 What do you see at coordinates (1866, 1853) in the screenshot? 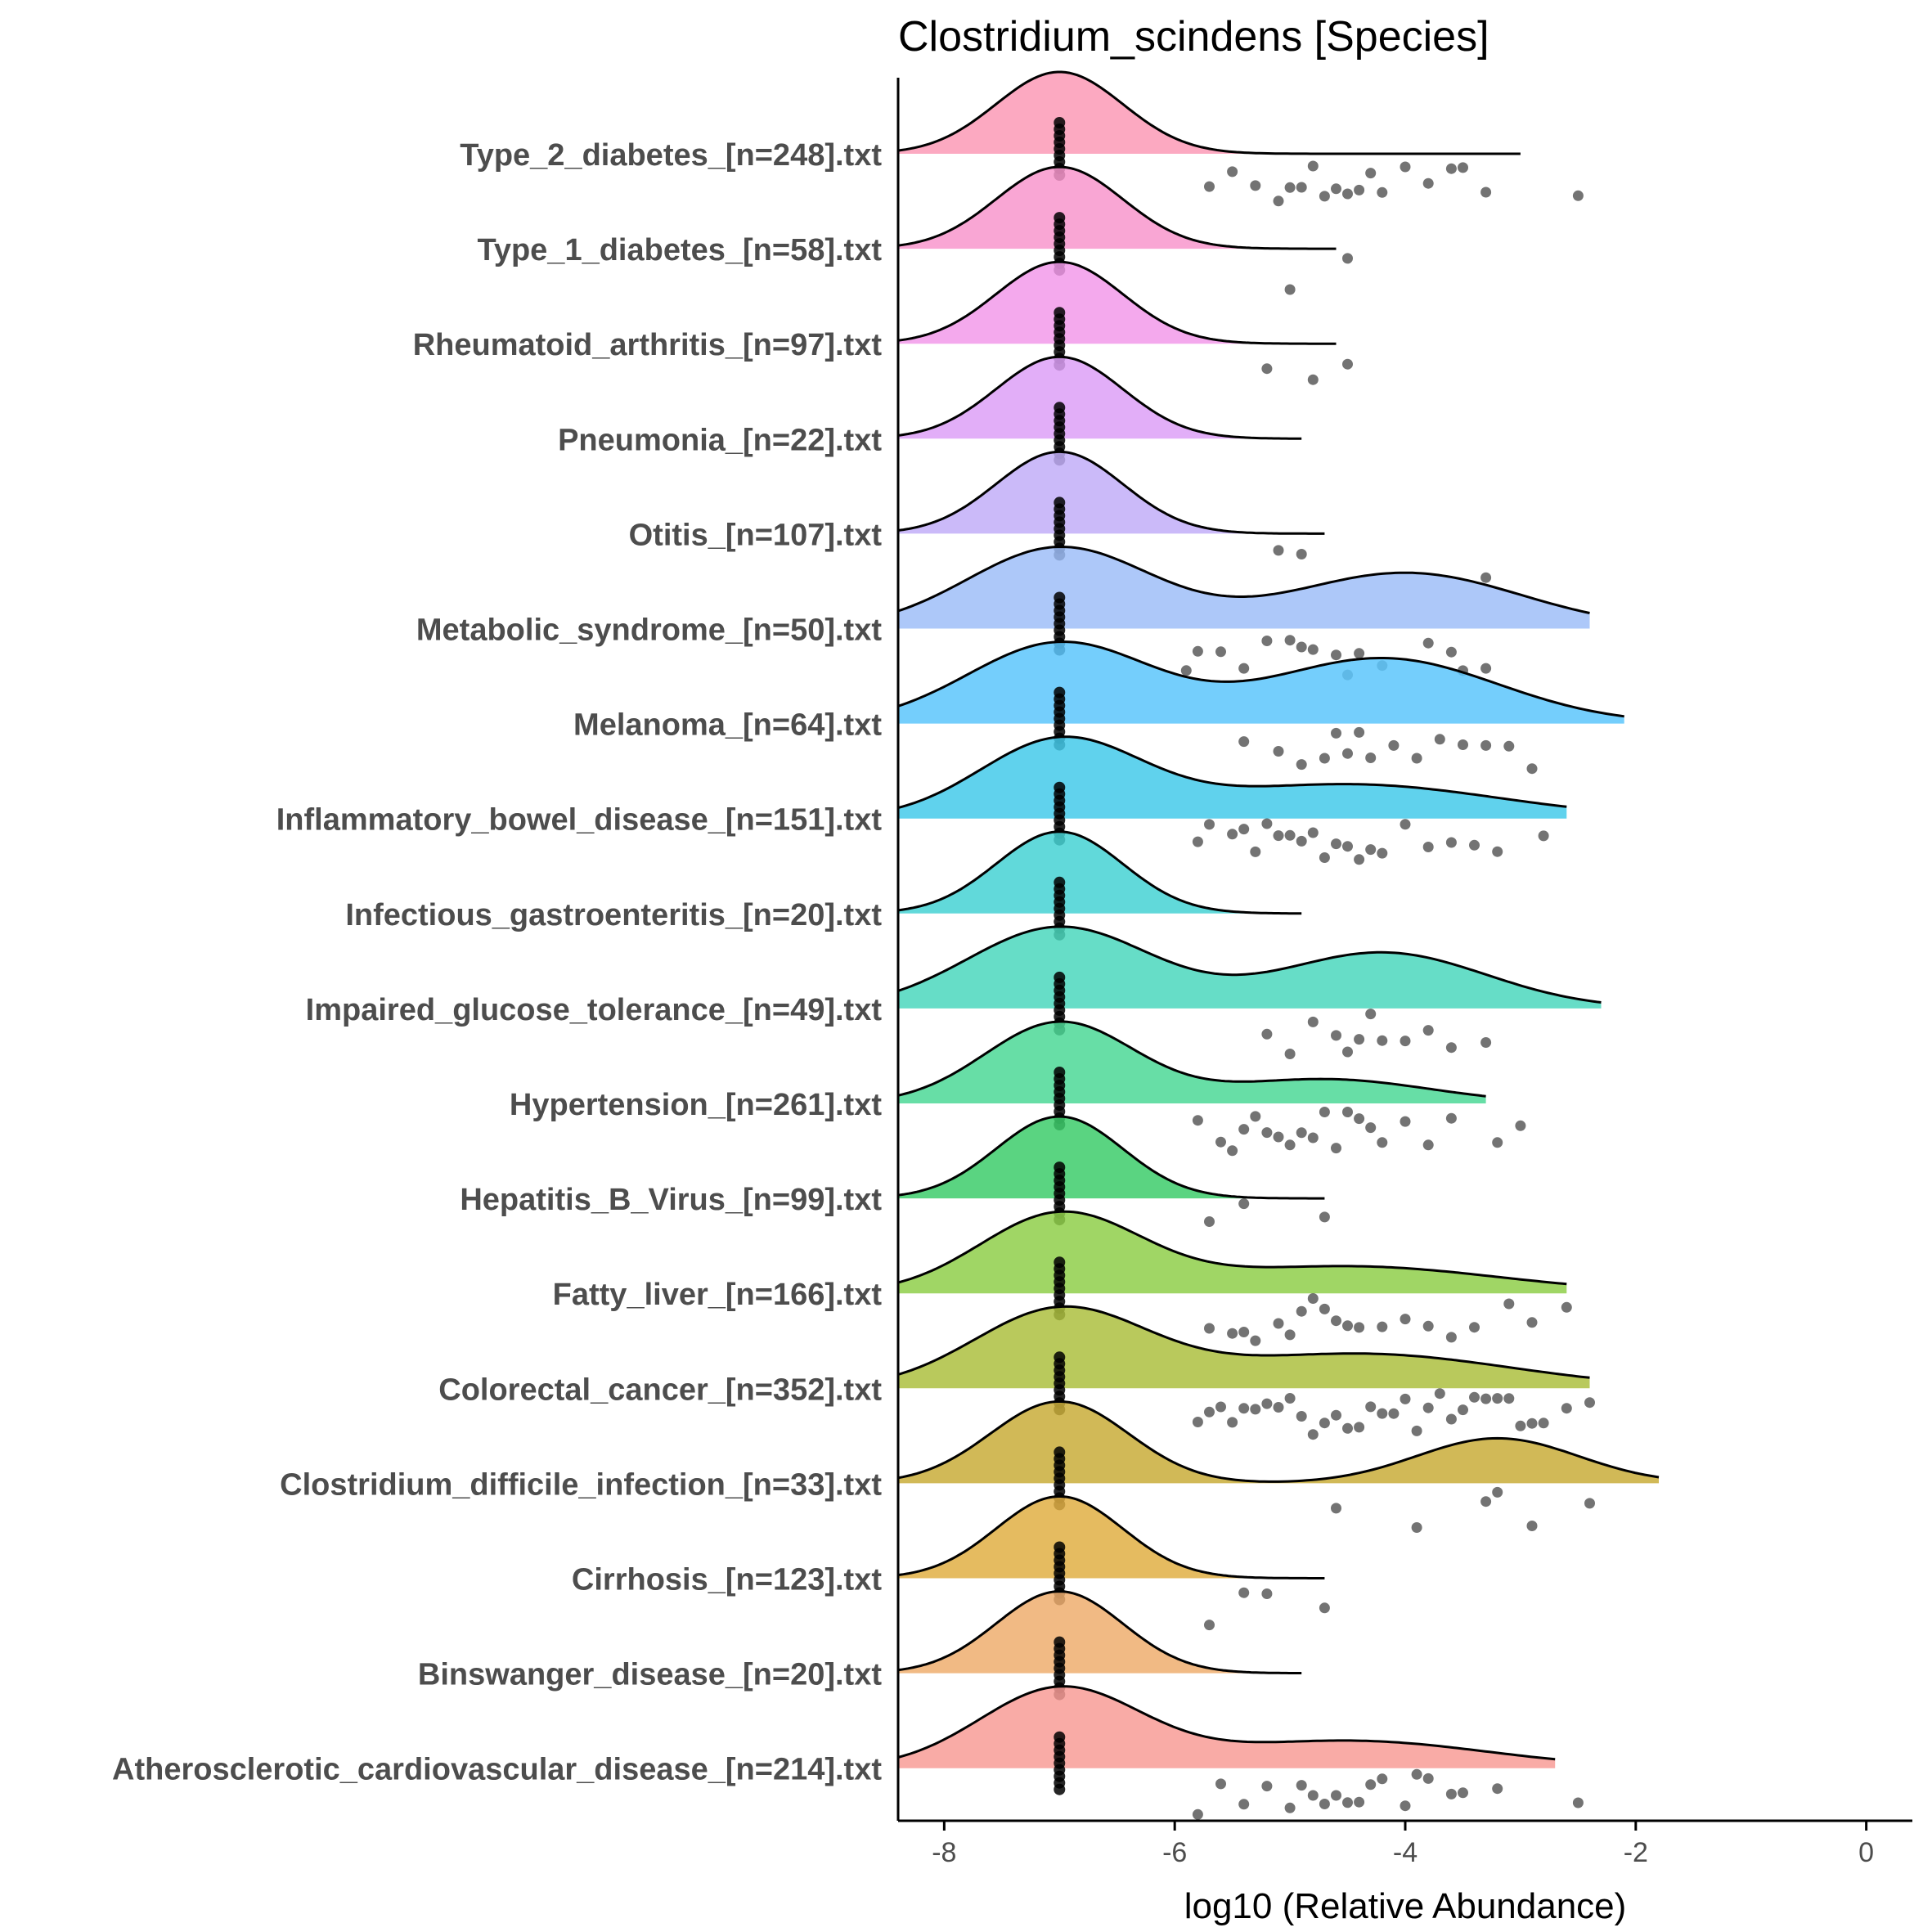
I see `x-tick-label: 0` at bounding box center [1866, 1853].